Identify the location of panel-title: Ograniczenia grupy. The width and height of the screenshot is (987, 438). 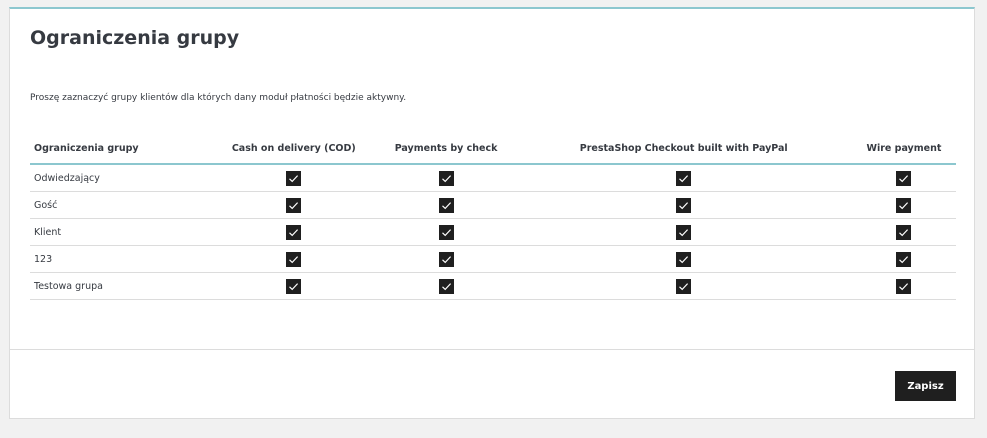
(135, 38).